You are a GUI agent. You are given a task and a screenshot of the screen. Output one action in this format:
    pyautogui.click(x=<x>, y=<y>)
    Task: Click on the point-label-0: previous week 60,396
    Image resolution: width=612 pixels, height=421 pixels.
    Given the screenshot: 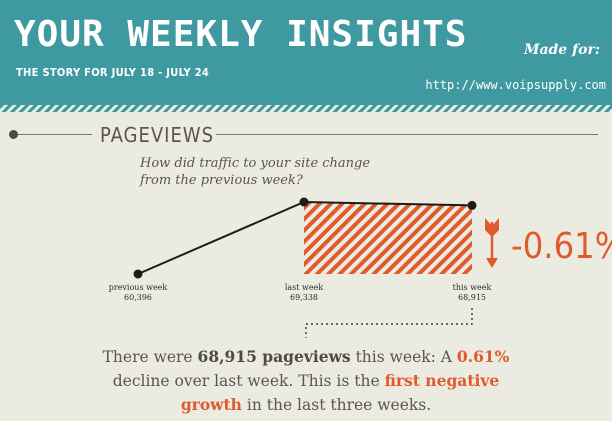 What is the action you would take?
    pyautogui.click(x=138, y=293)
    